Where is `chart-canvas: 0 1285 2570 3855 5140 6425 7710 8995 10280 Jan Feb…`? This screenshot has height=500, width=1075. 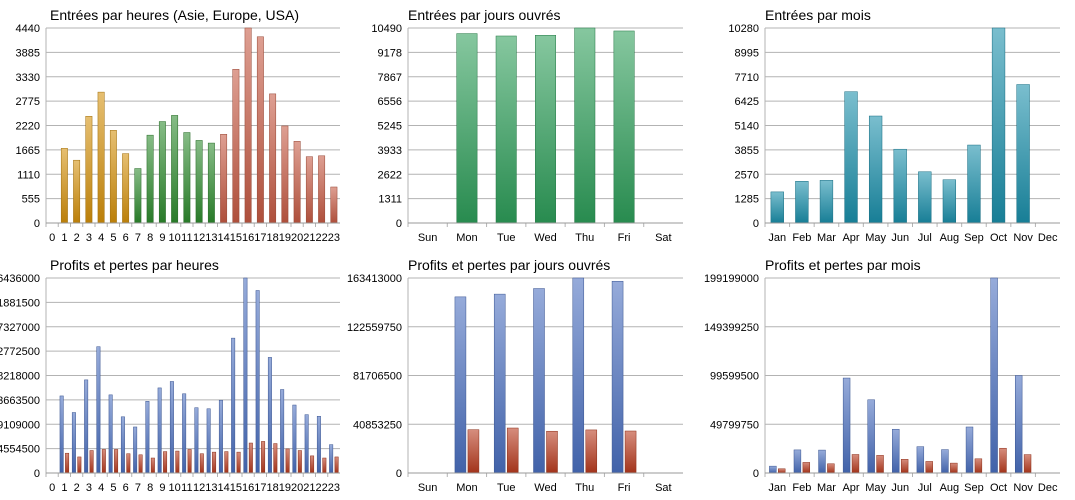
chart-canvas: 0 1285 2570 3855 5140 6425 7710 8995 10280 Jan Feb… is located at coordinates (894, 133).